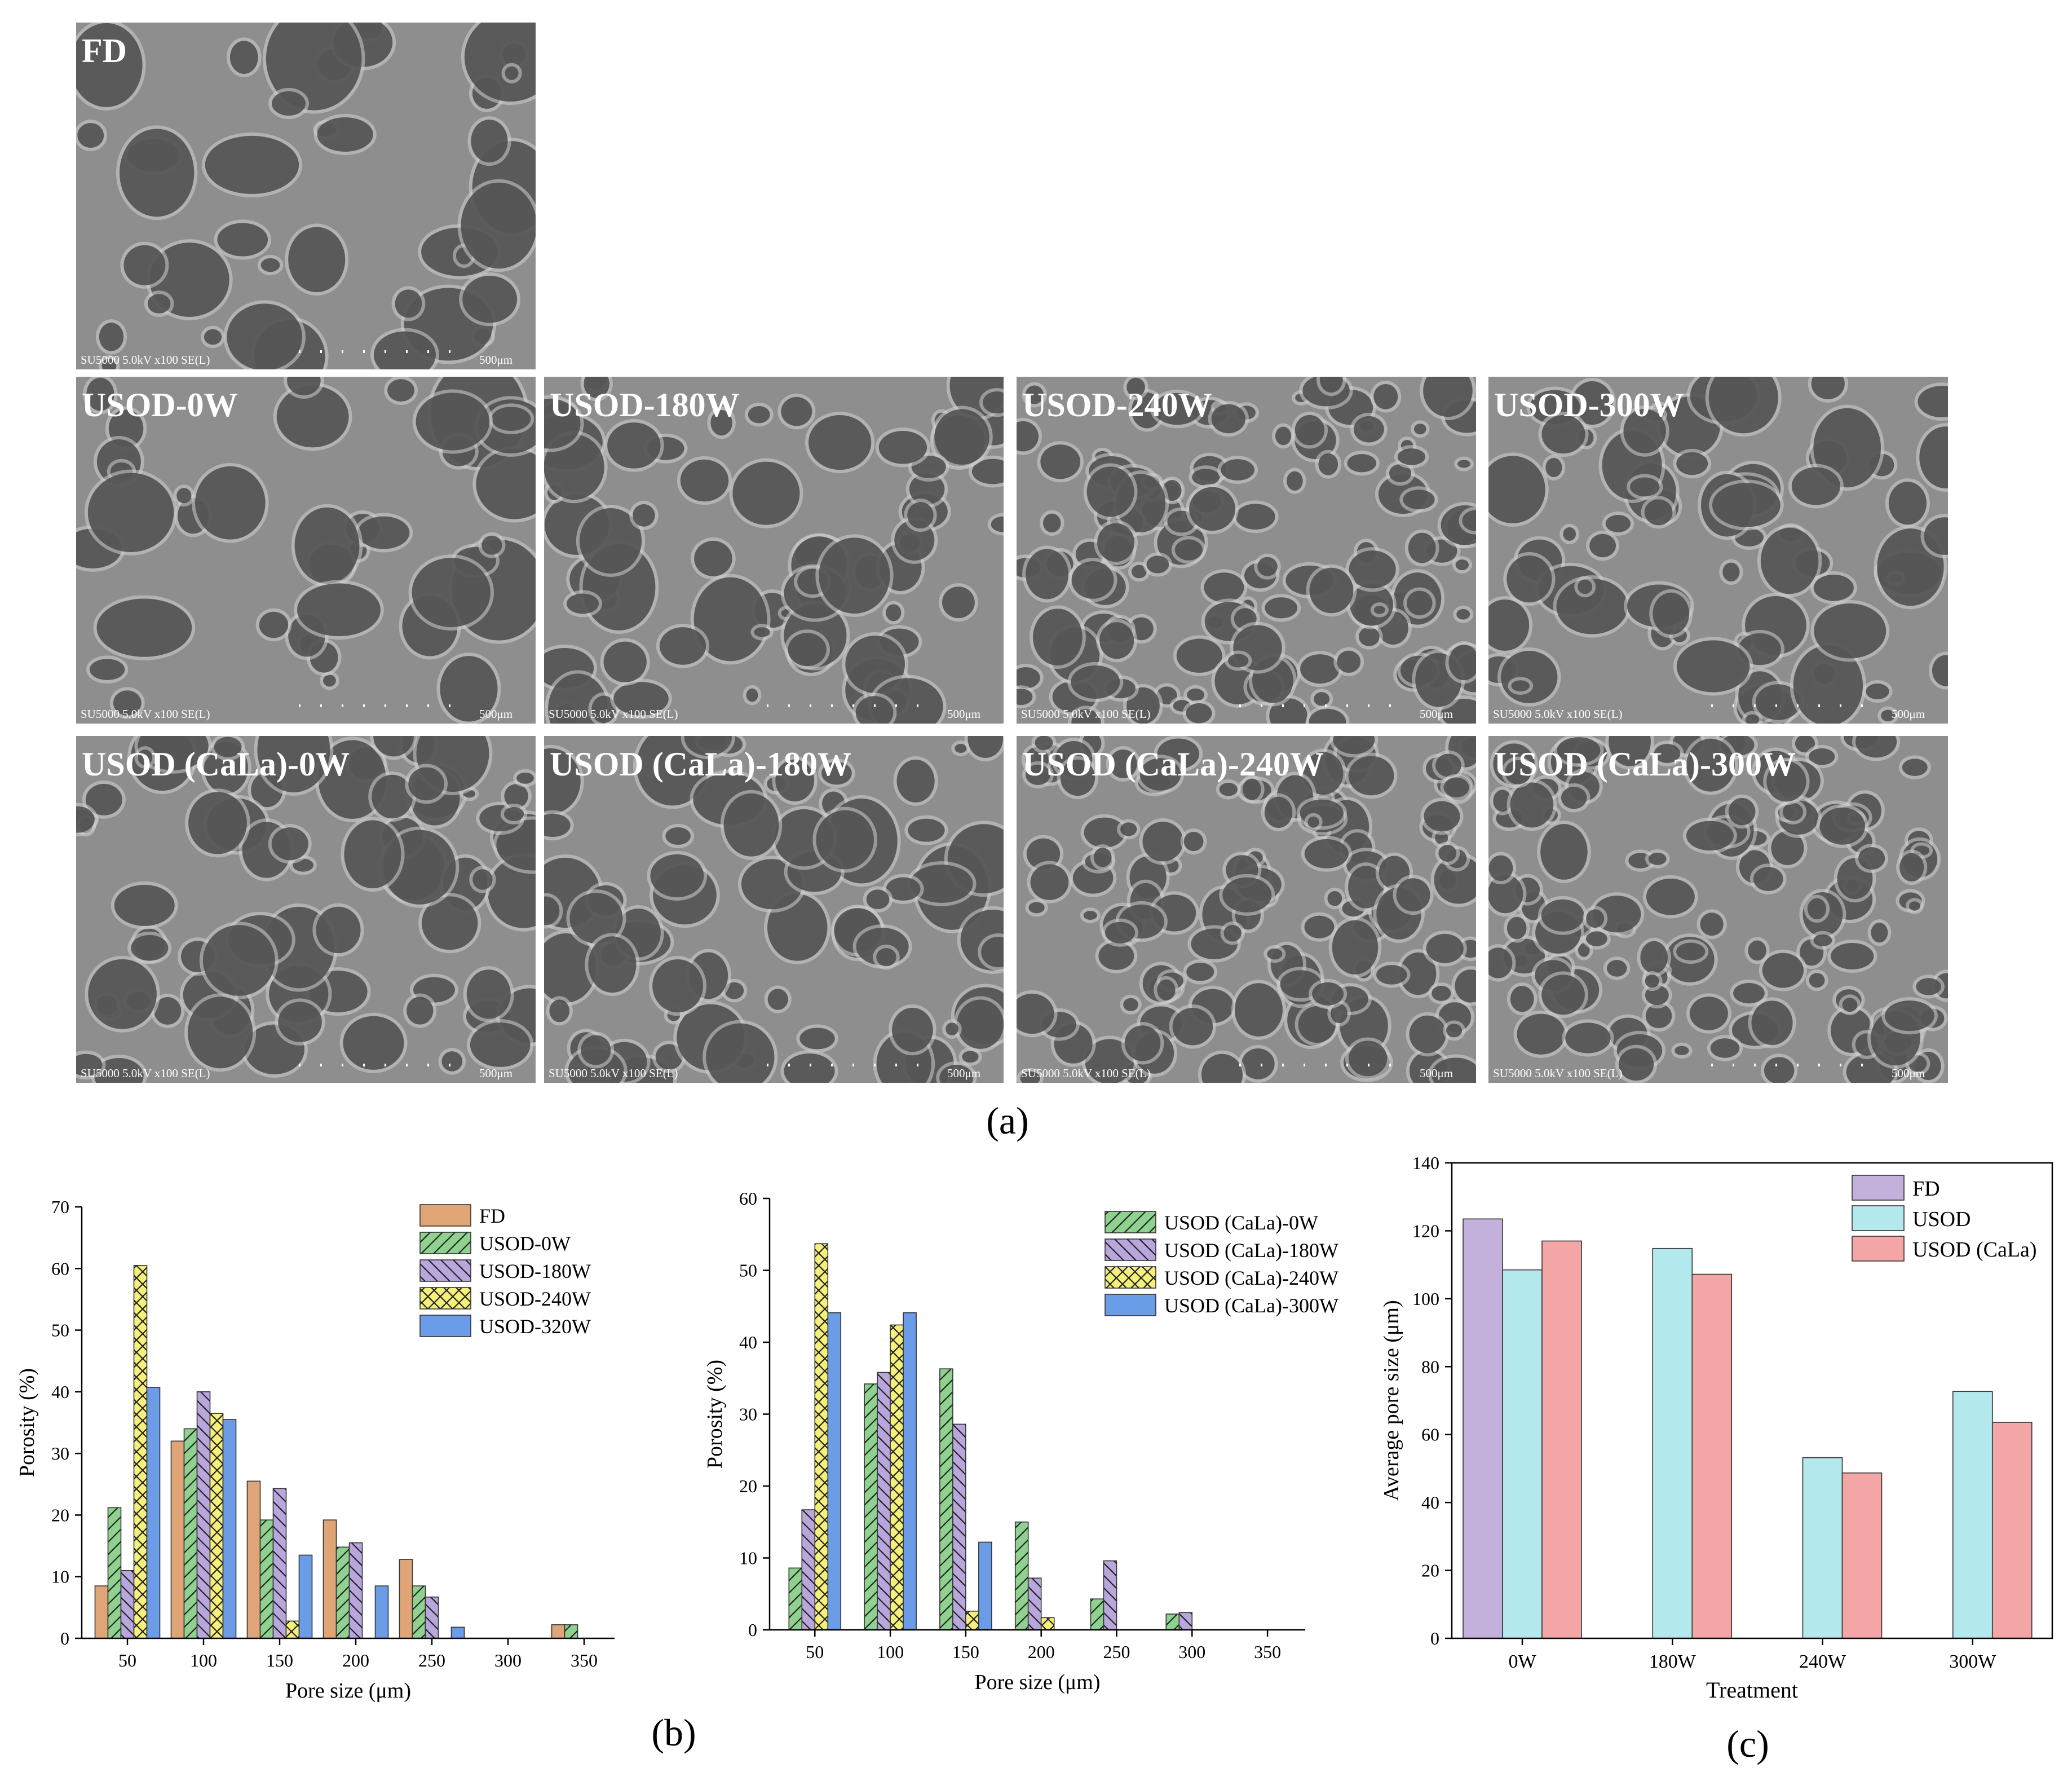 The image size is (2072, 1781). What do you see at coordinates (1430, 1503) in the screenshot?
I see `y-tick-label: 40` at bounding box center [1430, 1503].